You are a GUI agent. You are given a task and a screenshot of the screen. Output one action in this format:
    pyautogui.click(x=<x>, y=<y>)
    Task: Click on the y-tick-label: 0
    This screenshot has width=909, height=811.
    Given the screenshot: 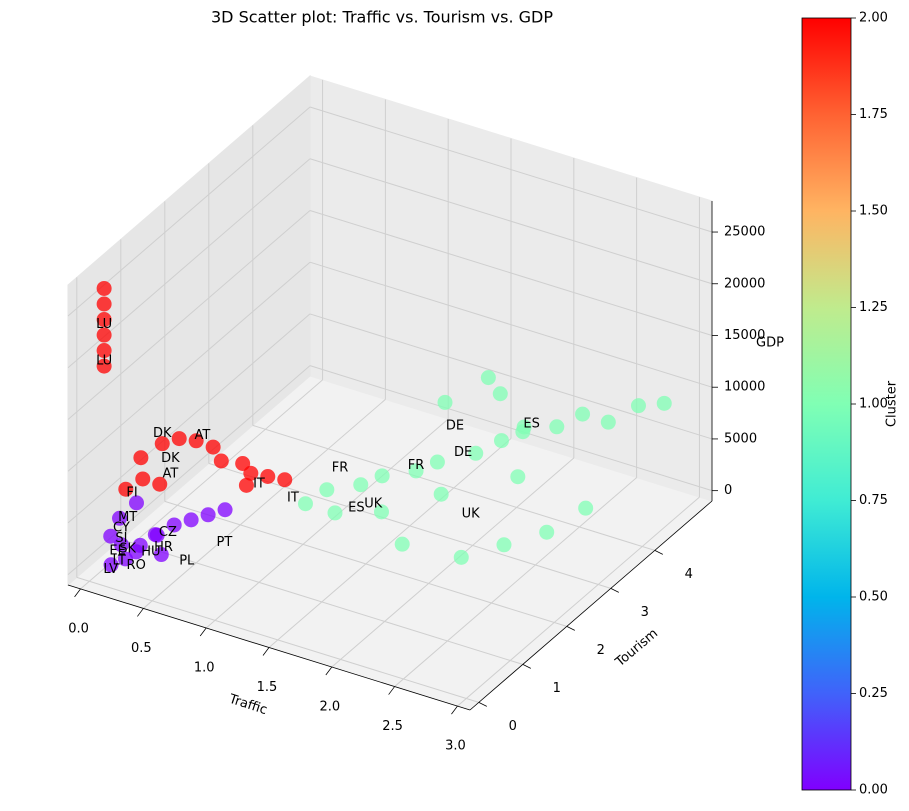 What is the action you would take?
    pyautogui.click(x=513, y=726)
    